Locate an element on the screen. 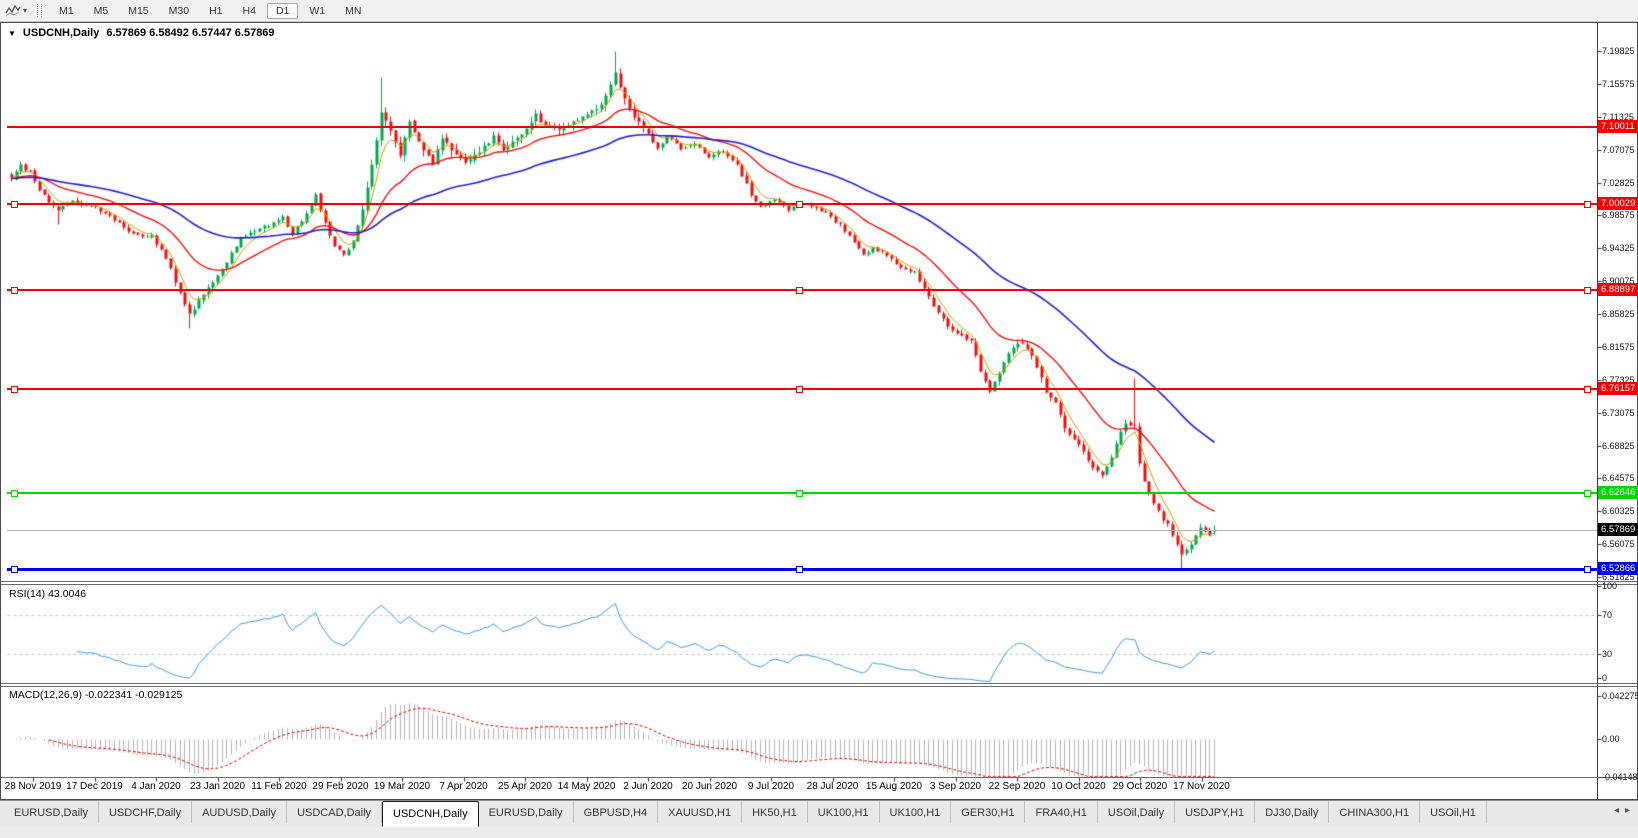 The height and width of the screenshot is (838, 1638). price-level-tag: 6.88897 is located at coordinates (1618, 289).